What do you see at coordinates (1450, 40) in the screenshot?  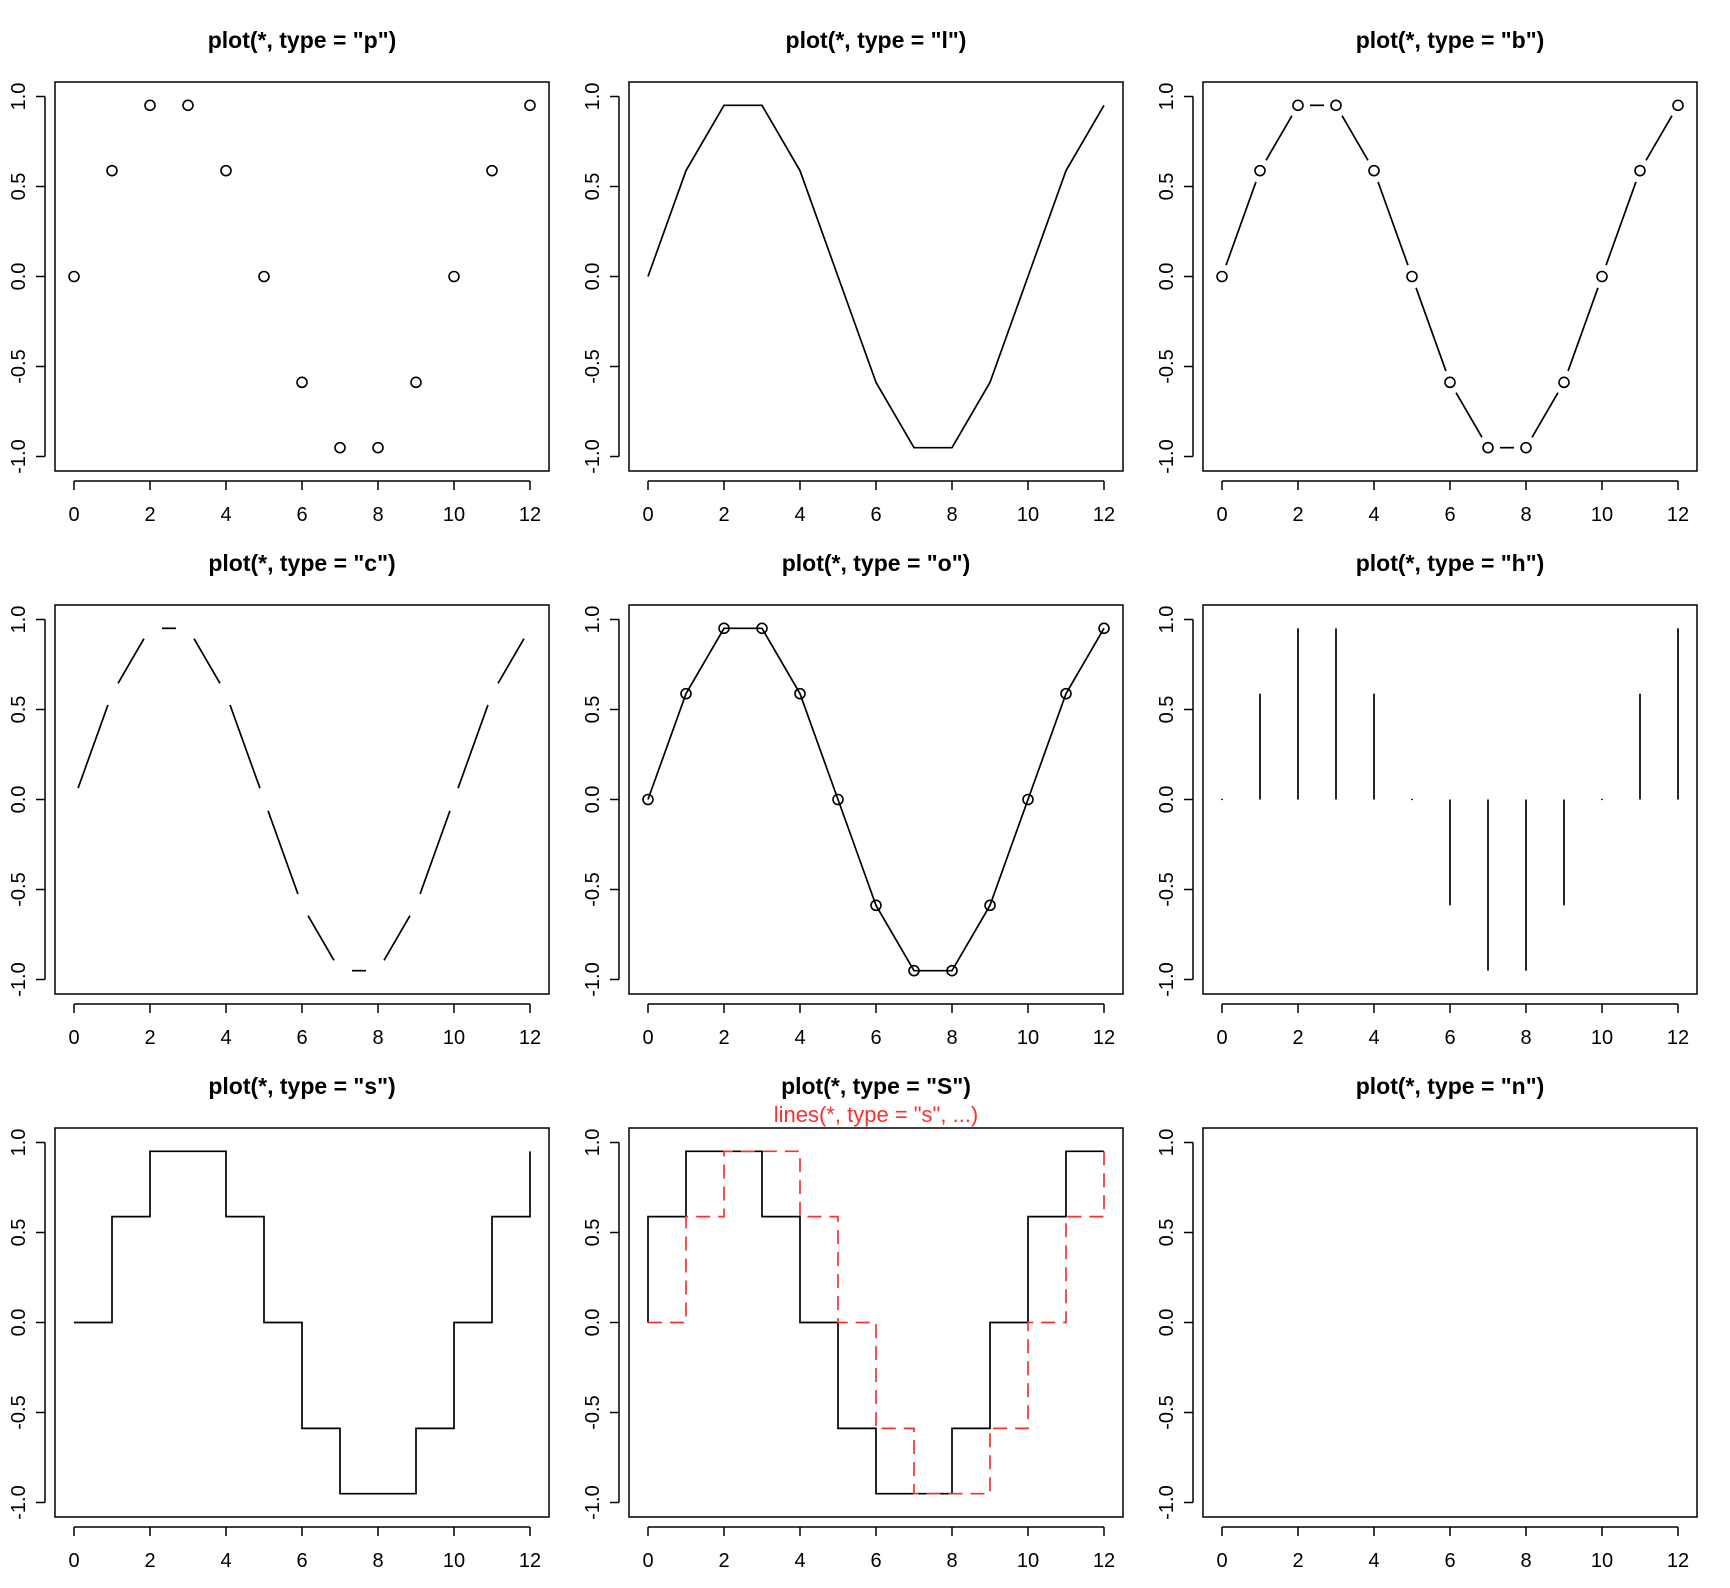 I see `chart-title: plot(*, type = "b")` at bounding box center [1450, 40].